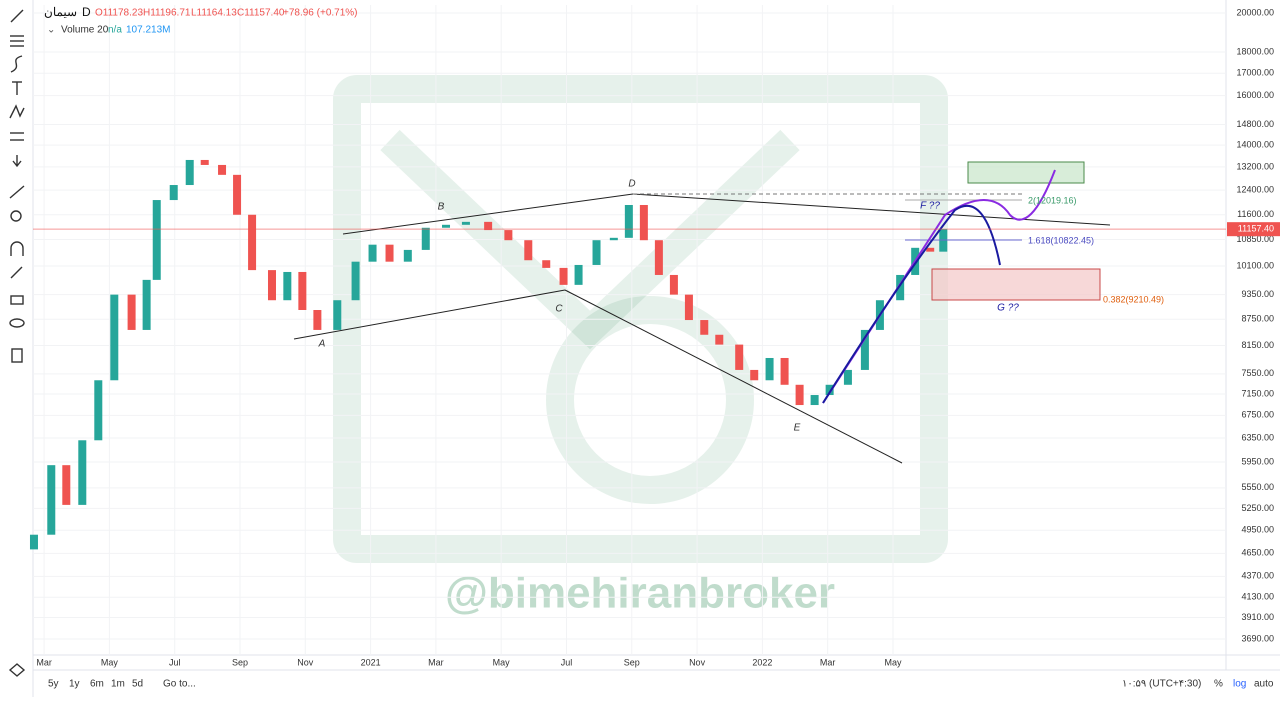 The height and width of the screenshot is (702, 1280). What do you see at coordinates (115, 30) in the screenshot?
I see `volume-na: n/a` at bounding box center [115, 30].